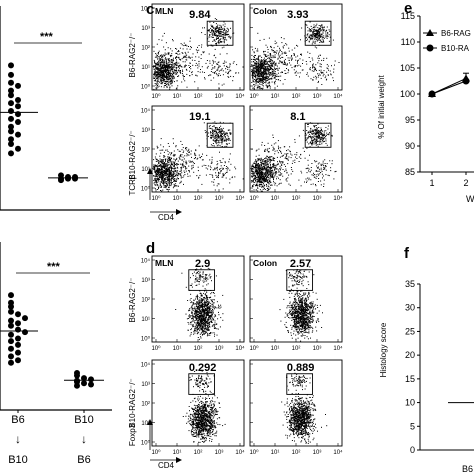 This screenshot has width=474, height=474. Describe the element at coordinates (240, 198) in the screenshot. I see `x-tick-label: 10⁴` at that location.